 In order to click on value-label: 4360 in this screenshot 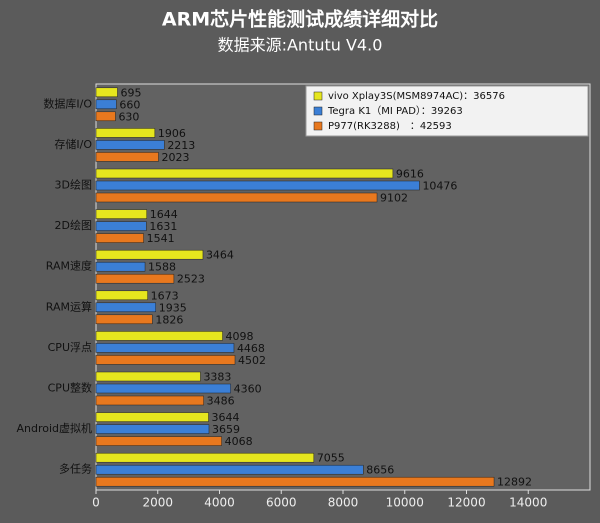, I will do `click(248, 389)`.